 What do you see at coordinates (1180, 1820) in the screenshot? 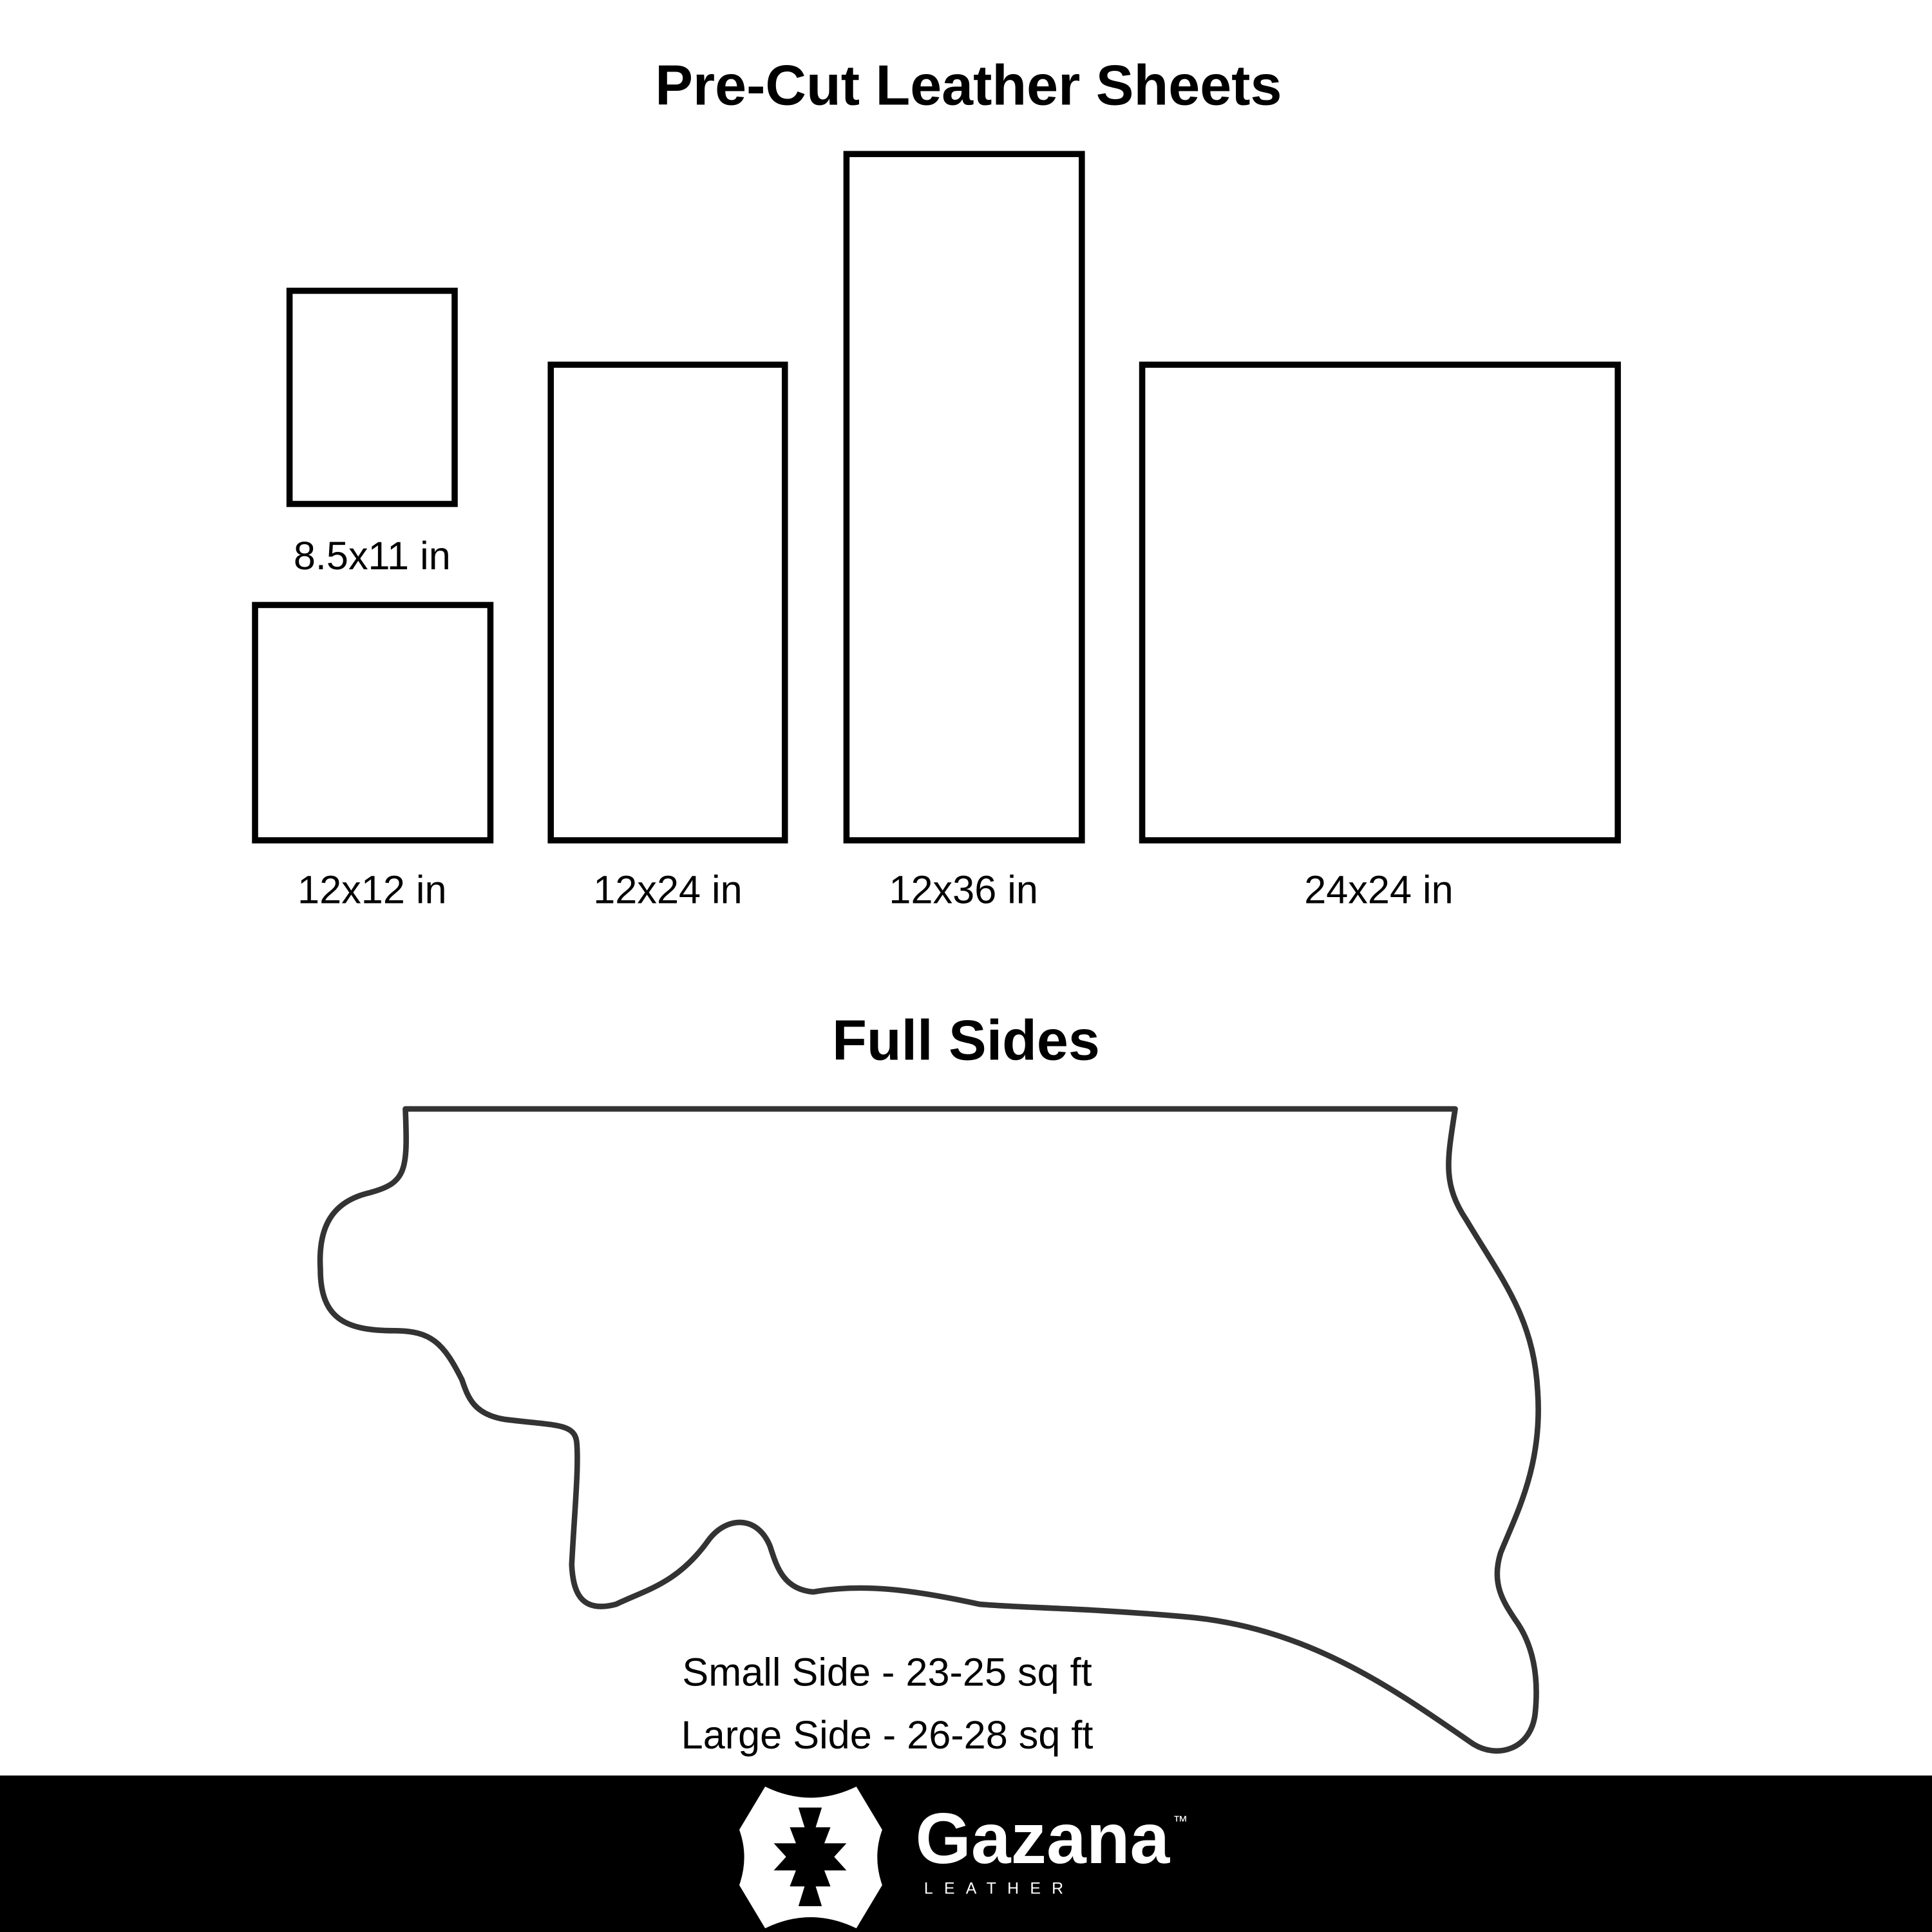
I see `trademark: ™` at bounding box center [1180, 1820].